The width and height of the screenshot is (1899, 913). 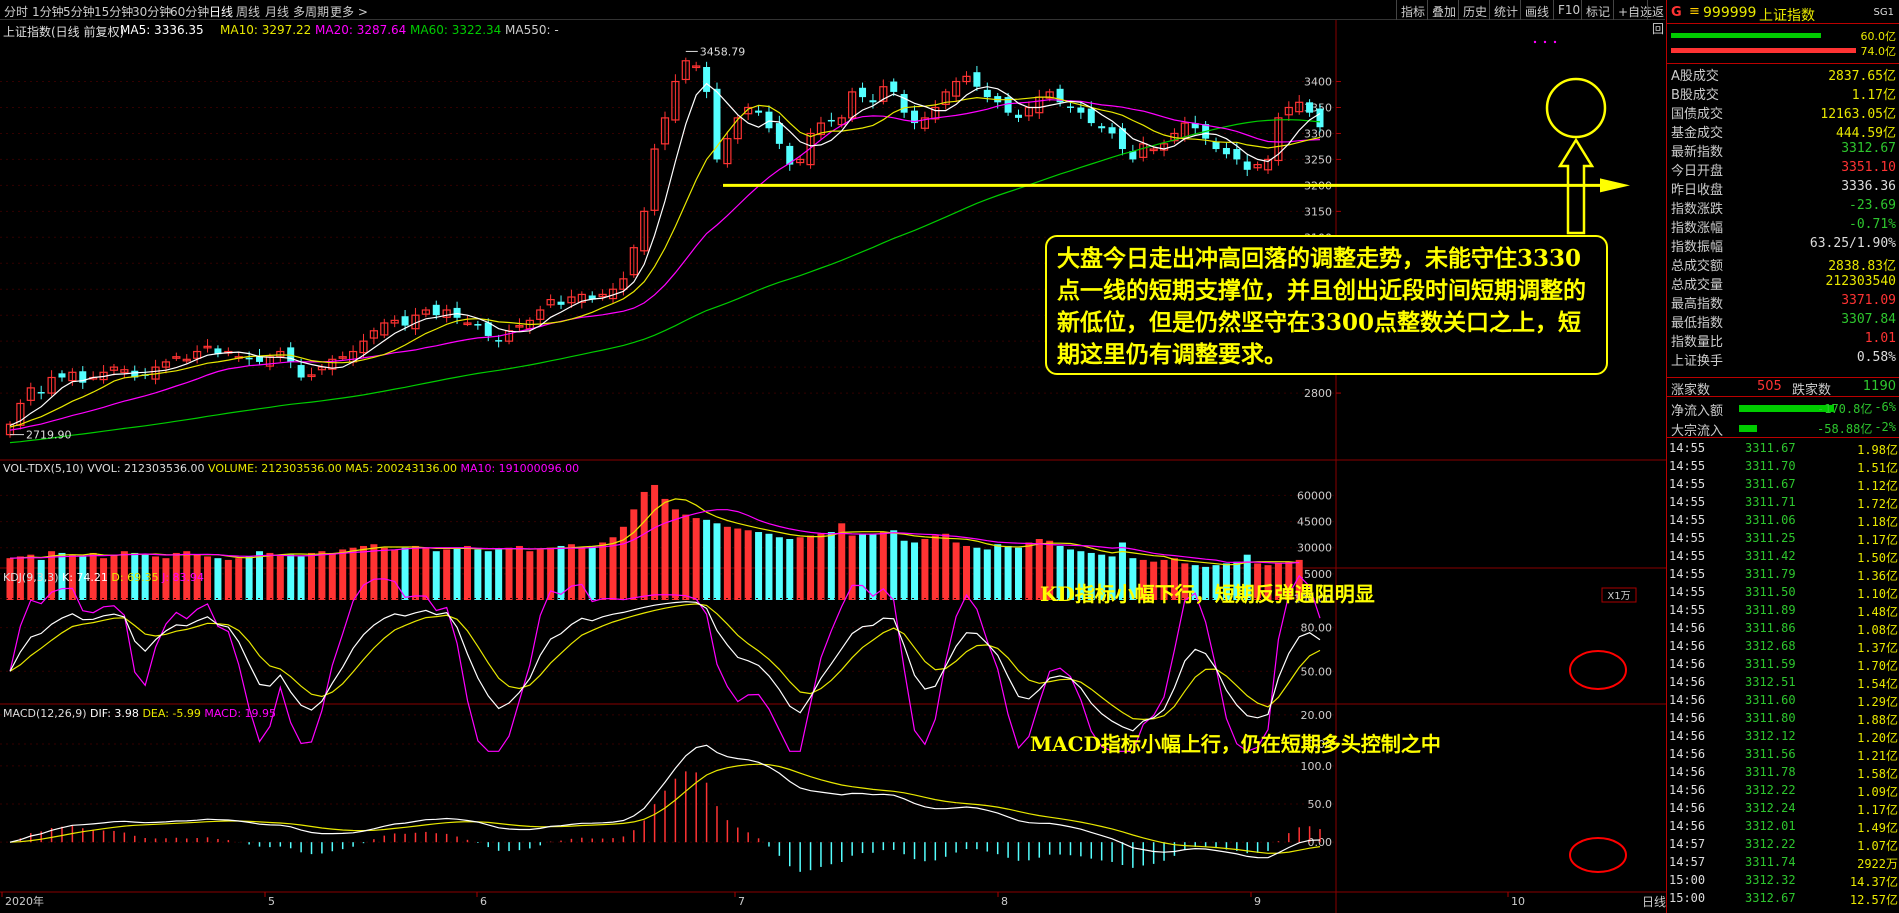 I want to click on tool-tab-4: 画线, so click(x=1536, y=10).